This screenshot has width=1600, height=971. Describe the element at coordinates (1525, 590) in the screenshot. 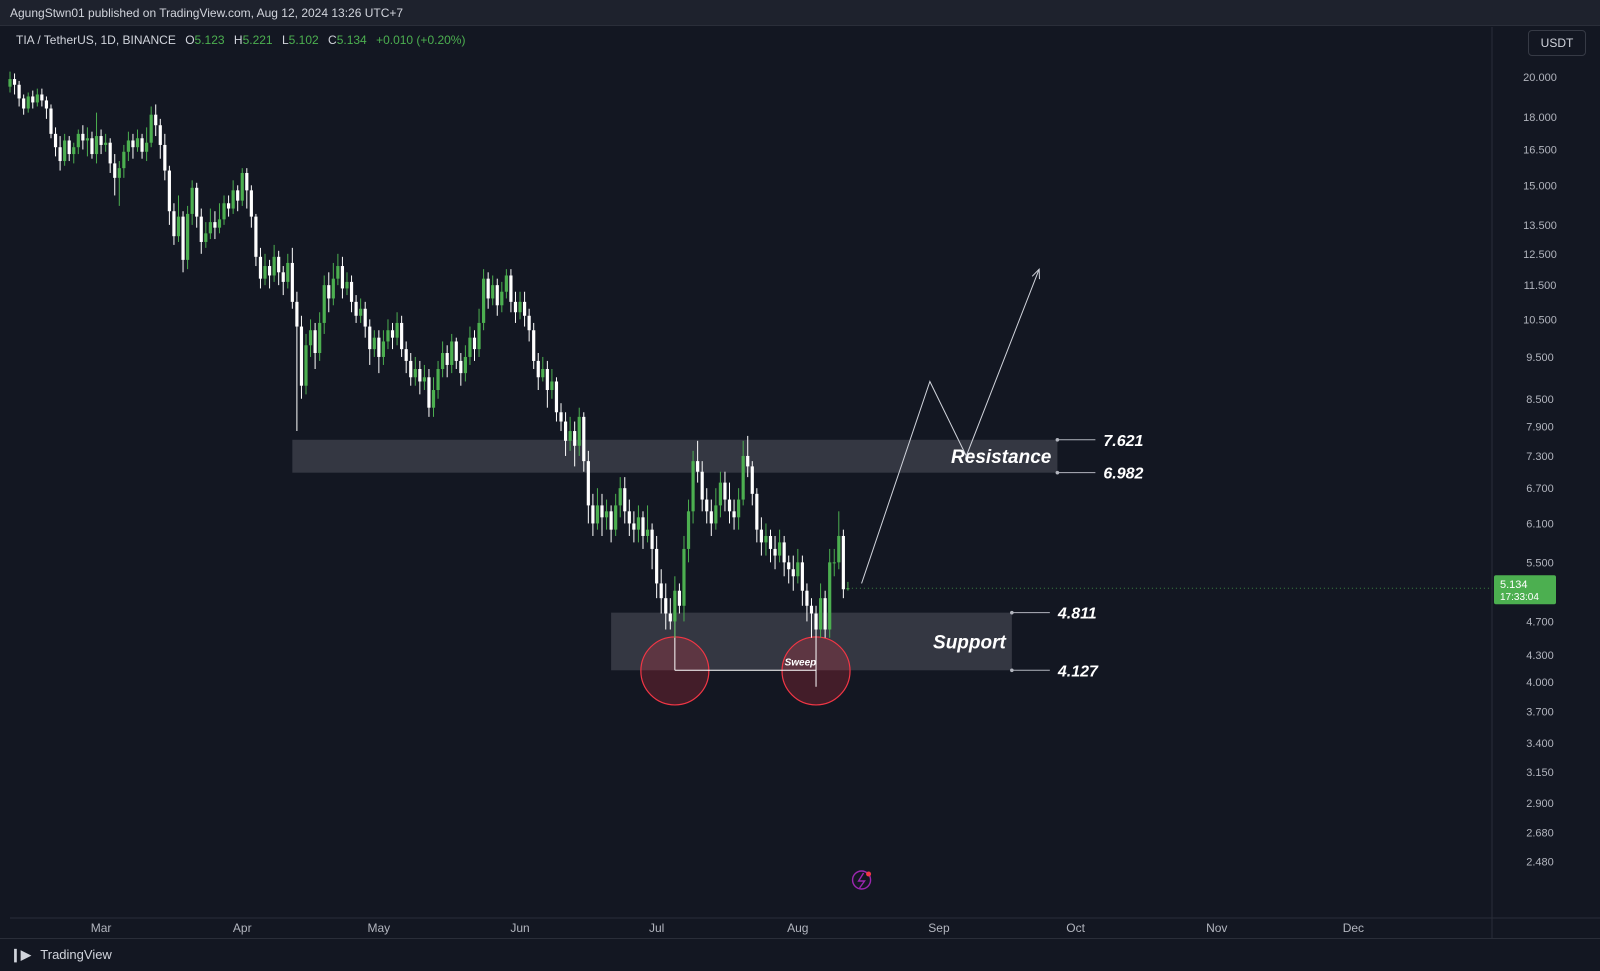

I see `last-price-tag` at that location.